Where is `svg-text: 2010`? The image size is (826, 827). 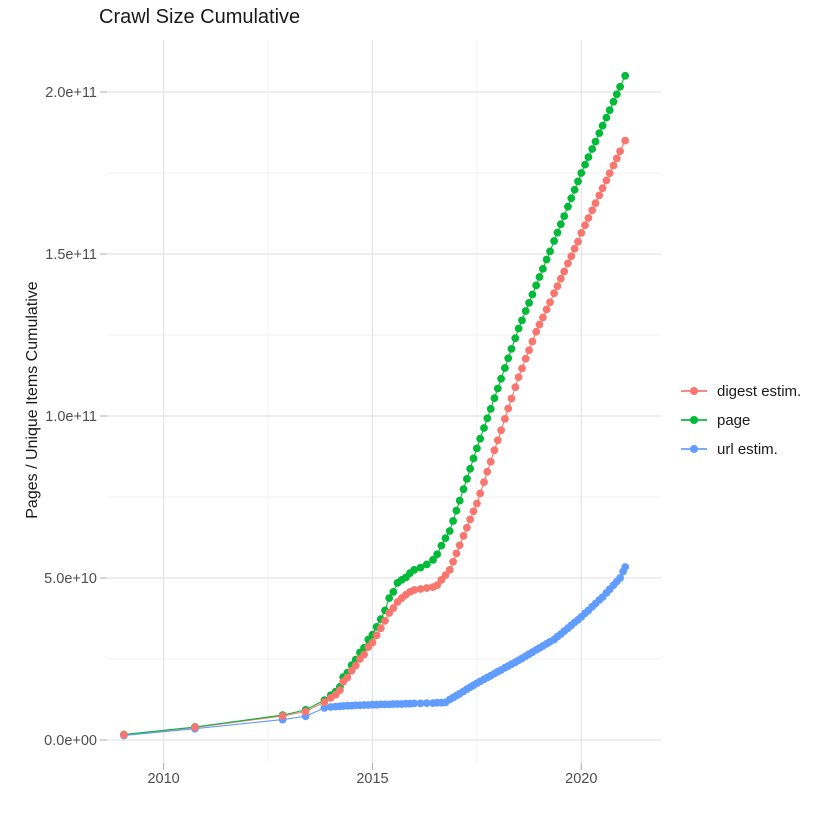 svg-text: 2010 is located at coordinates (163, 779).